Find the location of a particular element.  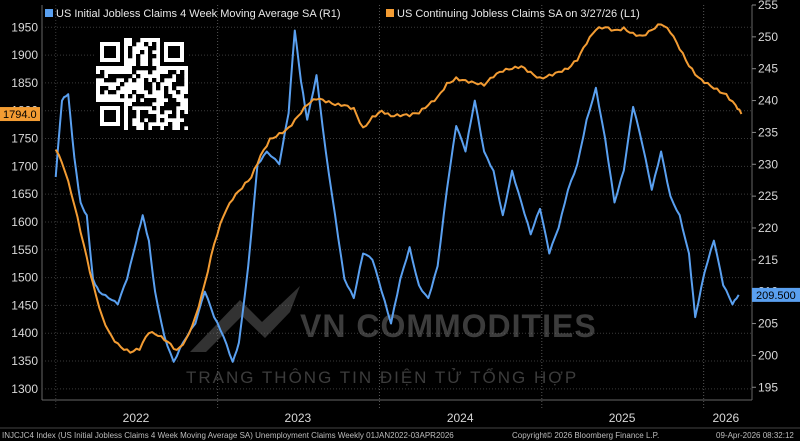

left-tick-label: 1600 is located at coordinates (24, 222).